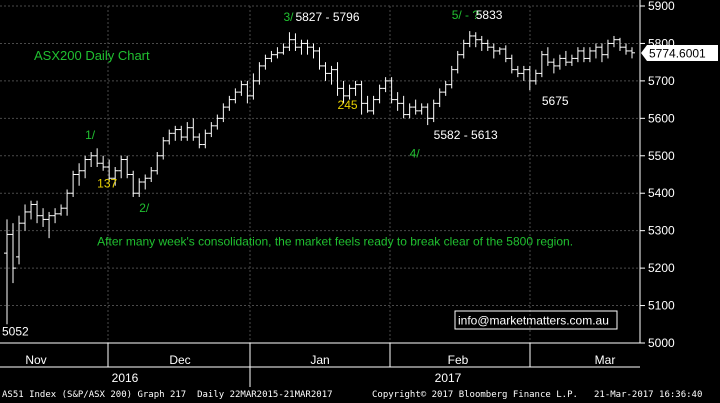 This screenshot has width=720, height=403. What do you see at coordinates (555, 101) in the screenshot?
I see `annotation-label: 5675` at bounding box center [555, 101].